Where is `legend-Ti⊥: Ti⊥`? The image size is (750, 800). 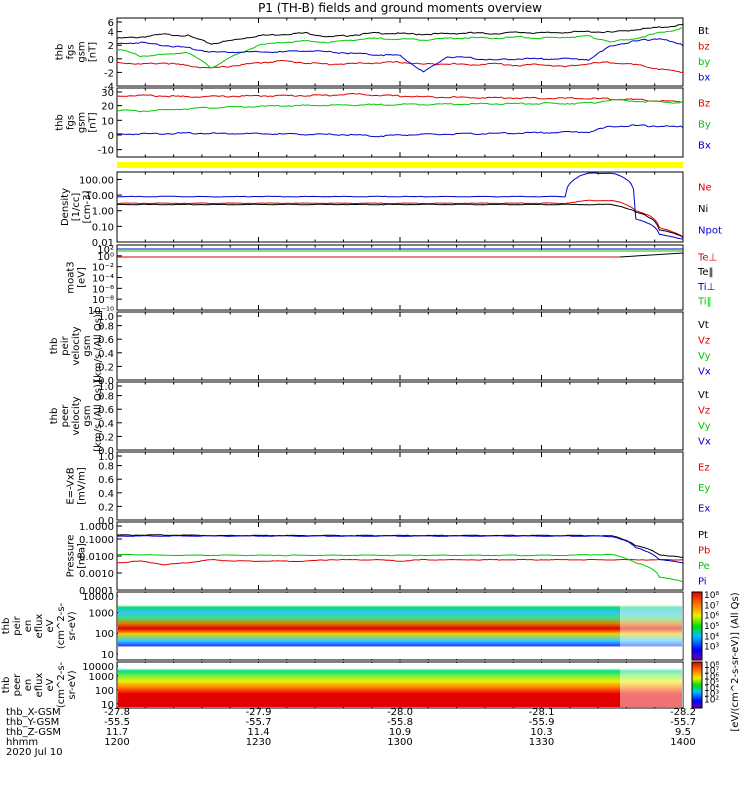 legend-Ti⊥: Ti⊥ is located at coordinates (706, 287).